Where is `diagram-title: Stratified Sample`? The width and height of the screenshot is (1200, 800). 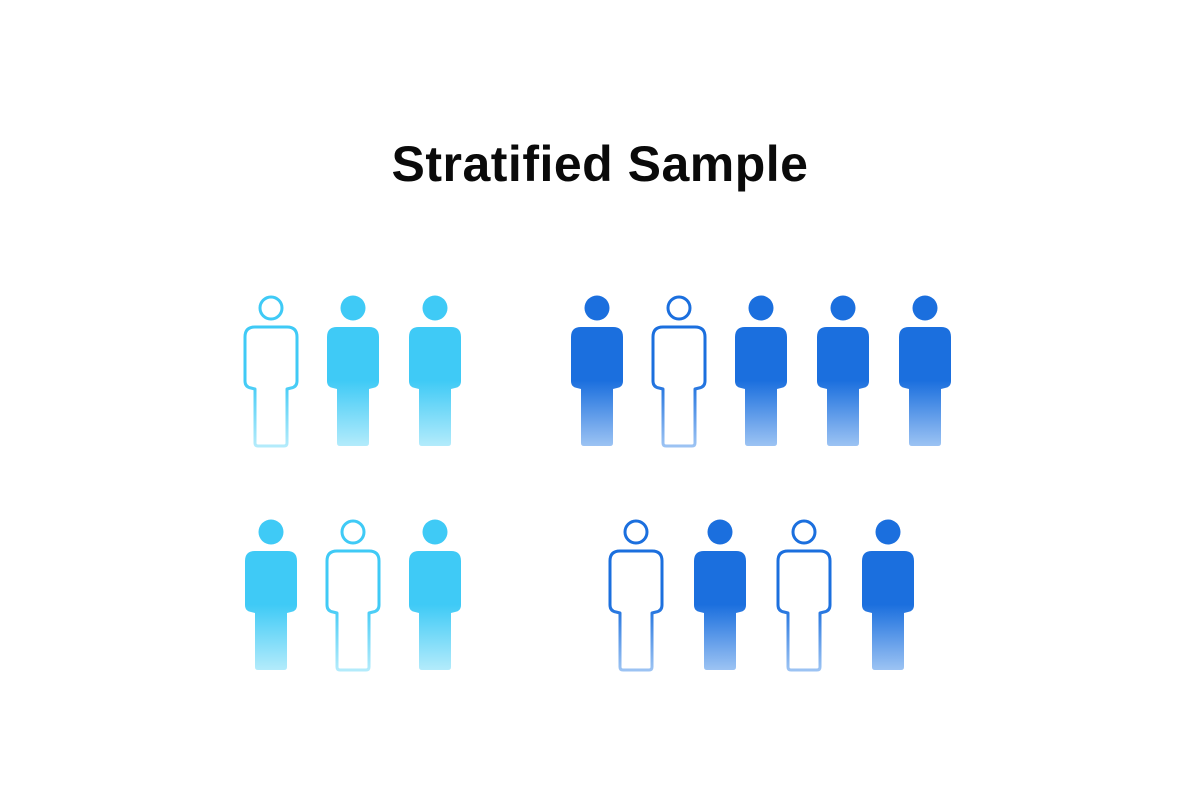
diagram-title: Stratified Sample is located at coordinates (600, 164).